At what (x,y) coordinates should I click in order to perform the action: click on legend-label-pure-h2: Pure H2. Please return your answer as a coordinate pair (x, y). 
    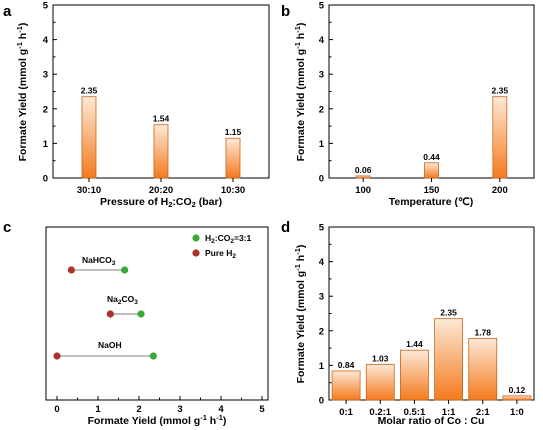
    Looking at the image, I should click on (220, 254).